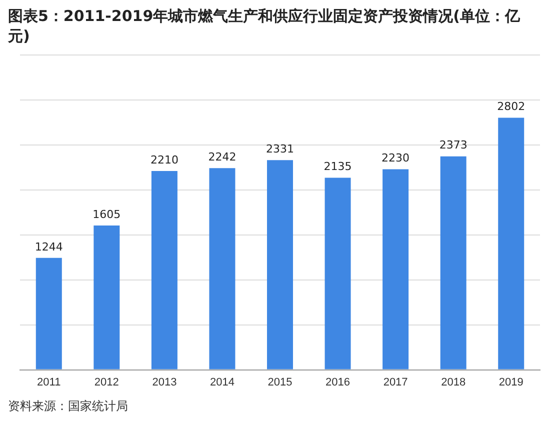  What do you see at coordinates (164, 159) in the screenshot?
I see `data-label: 2210` at bounding box center [164, 159].